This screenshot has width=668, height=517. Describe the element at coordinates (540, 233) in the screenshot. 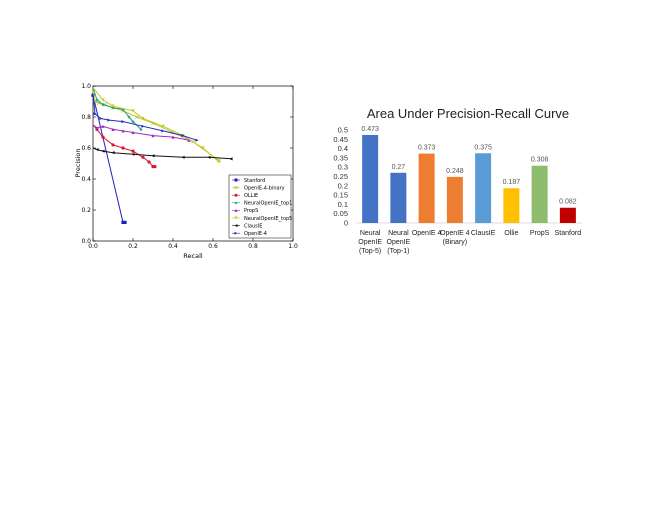

I see `bar-category-label: PropS` at that location.